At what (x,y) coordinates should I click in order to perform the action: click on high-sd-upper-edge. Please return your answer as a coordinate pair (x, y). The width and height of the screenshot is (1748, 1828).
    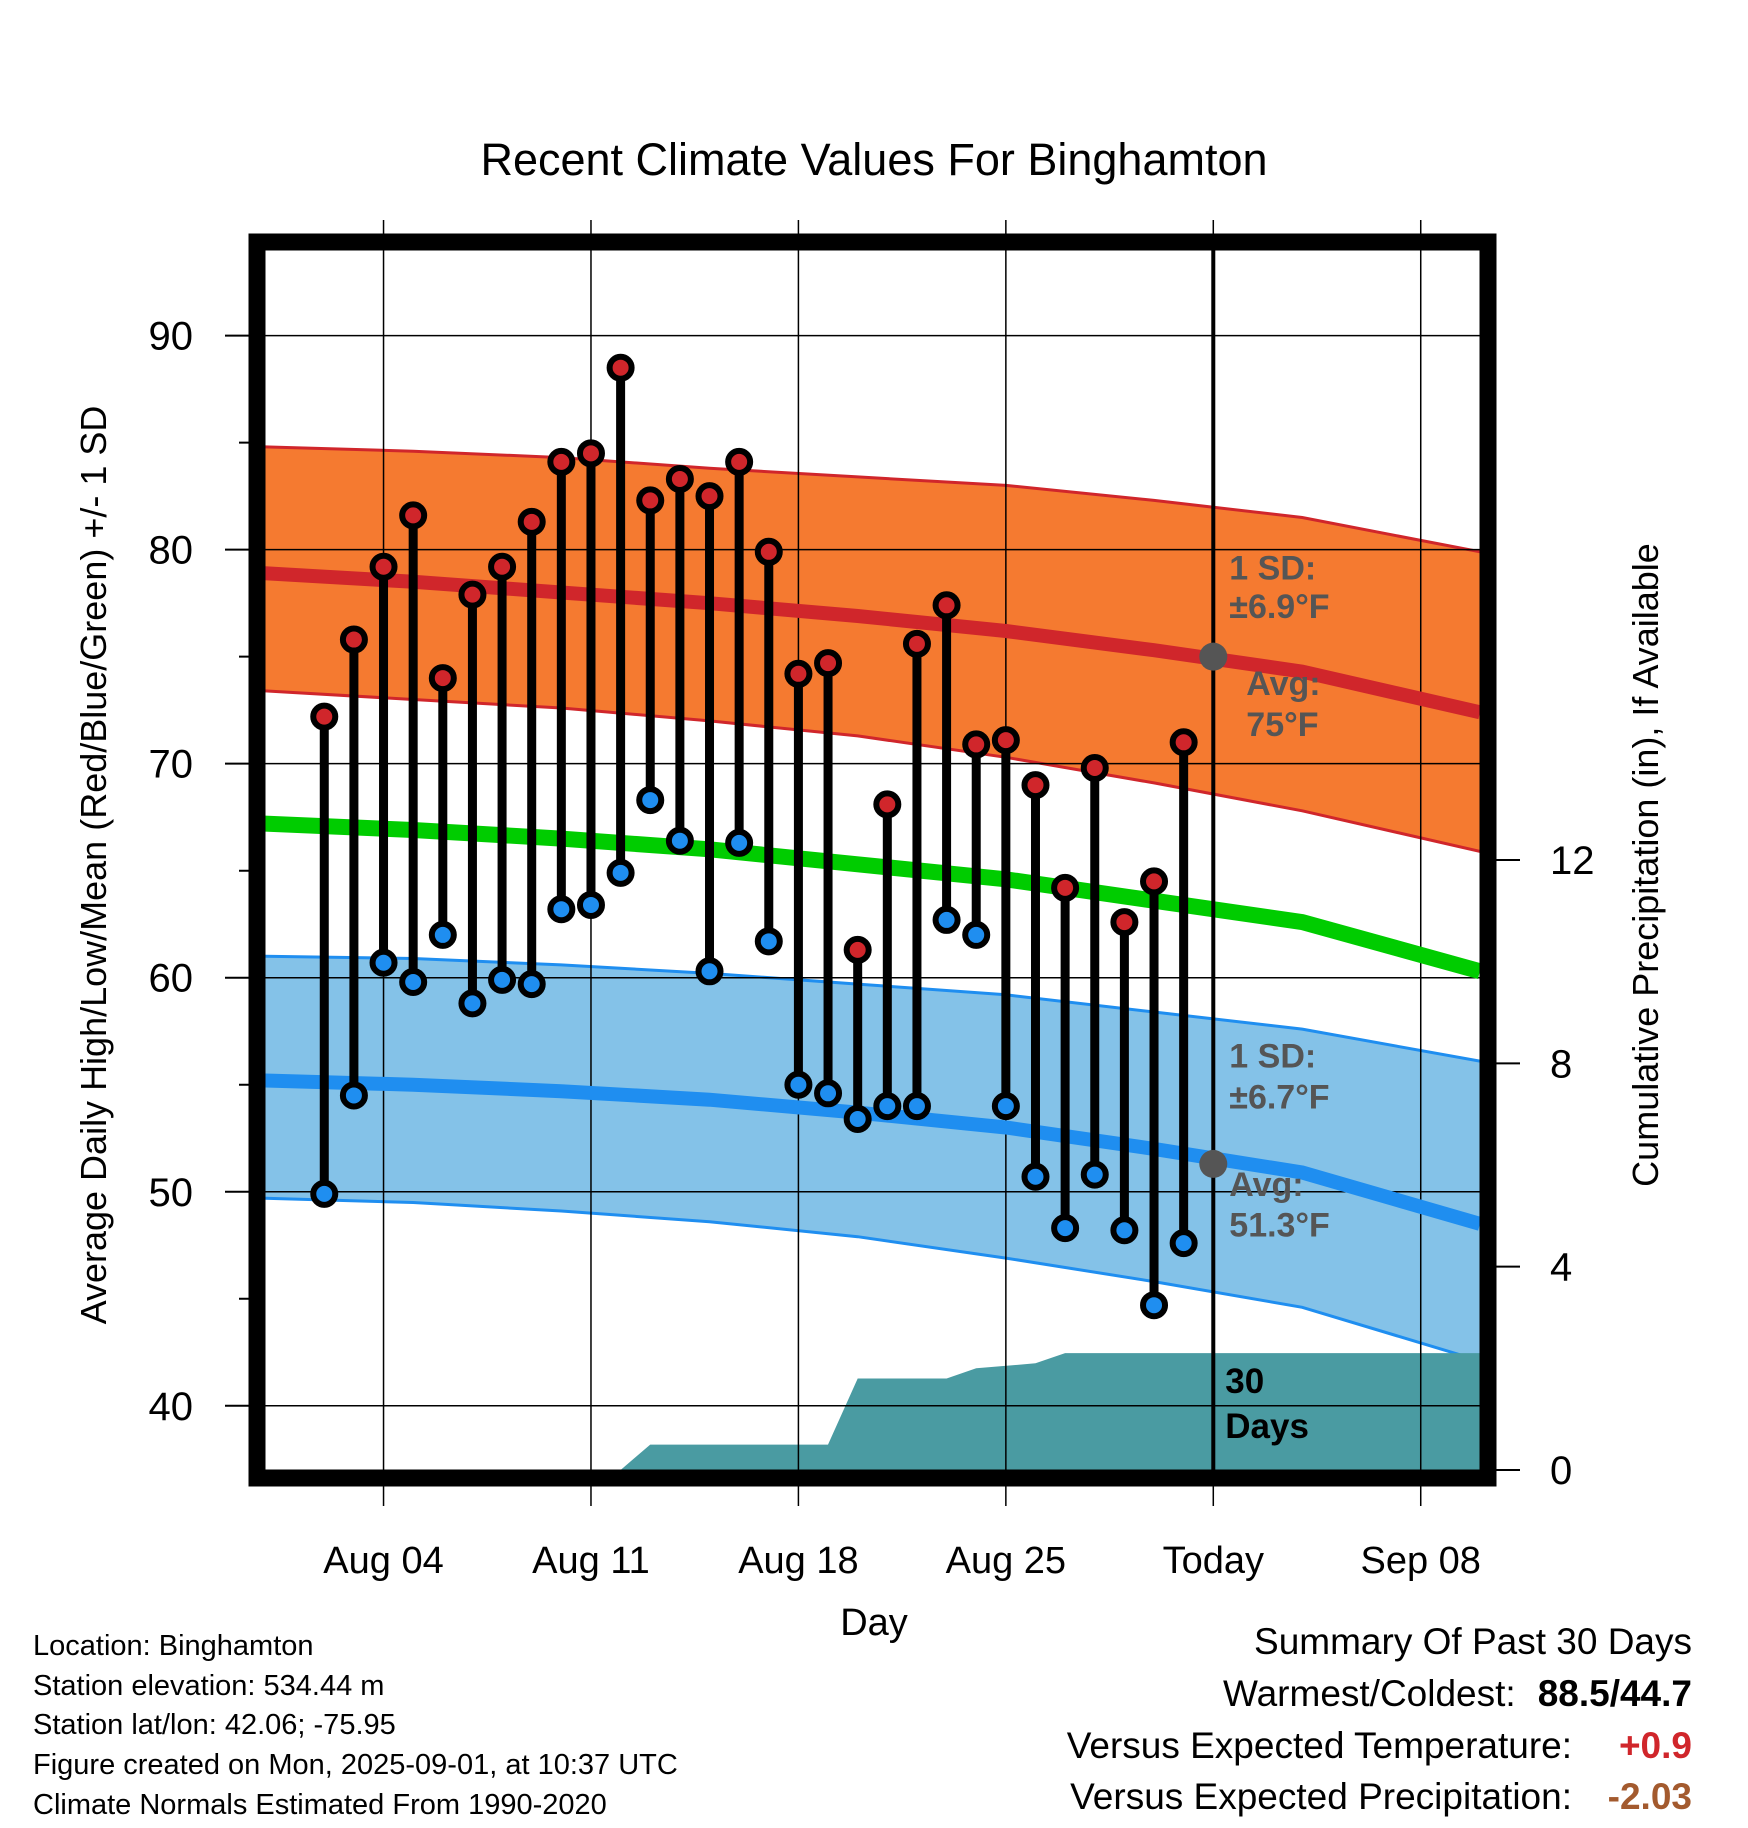
    Looking at the image, I should click on (872, 499).